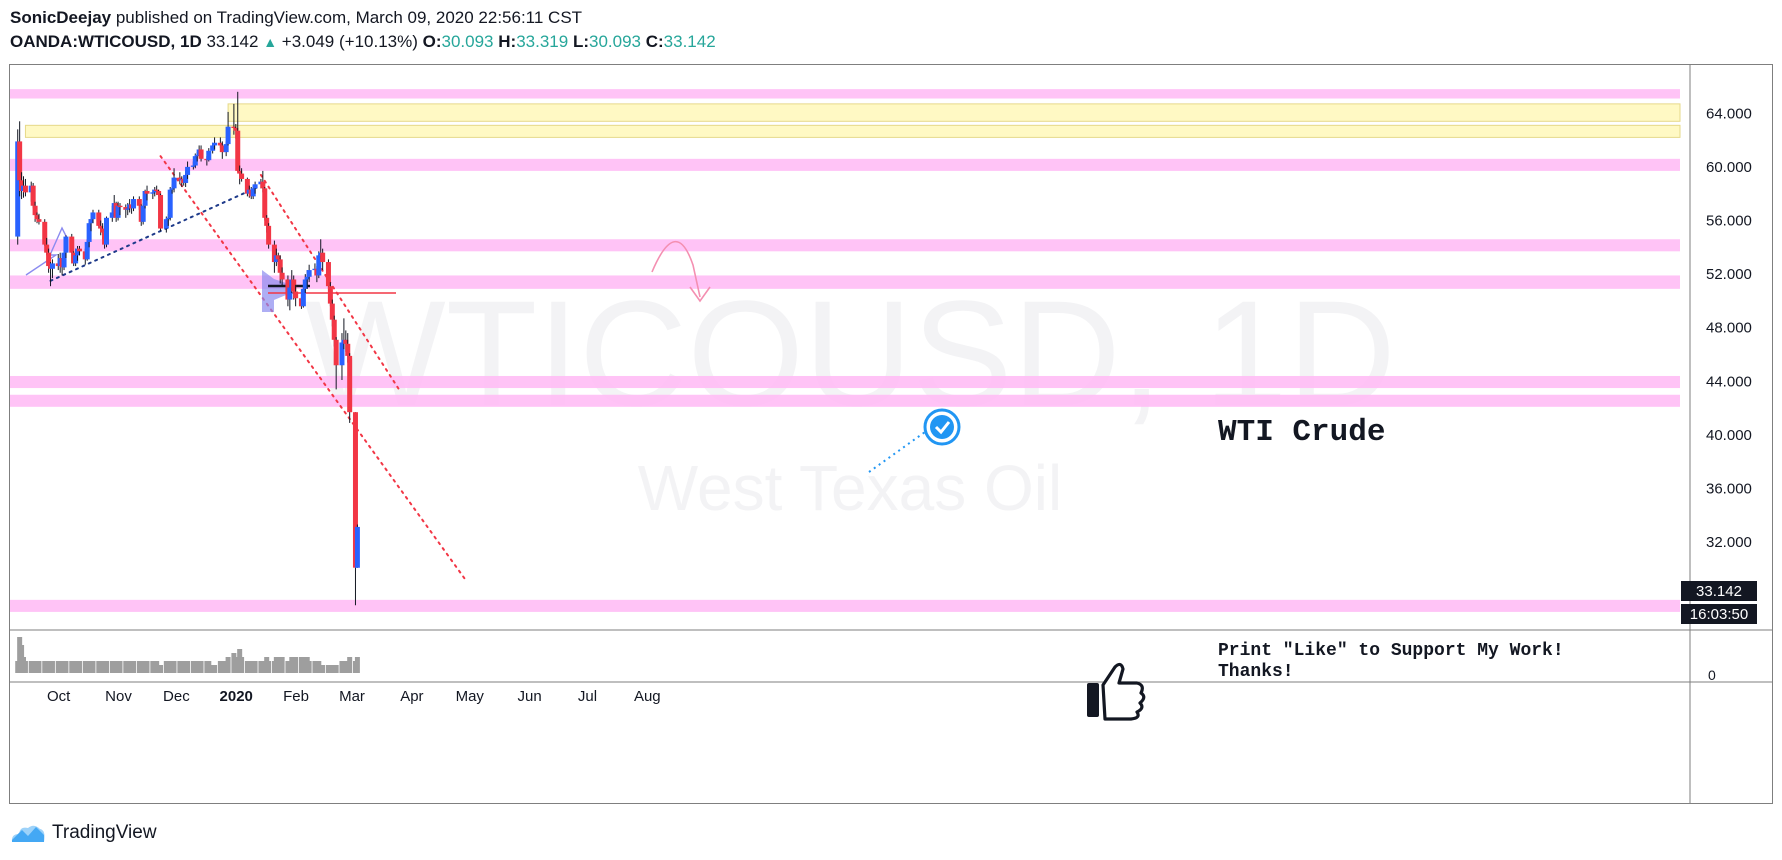 This screenshot has height=860, width=1782. What do you see at coordinates (470, 696) in the screenshot?
I see `x-tick-label: May` at bounding box center [470, 696].